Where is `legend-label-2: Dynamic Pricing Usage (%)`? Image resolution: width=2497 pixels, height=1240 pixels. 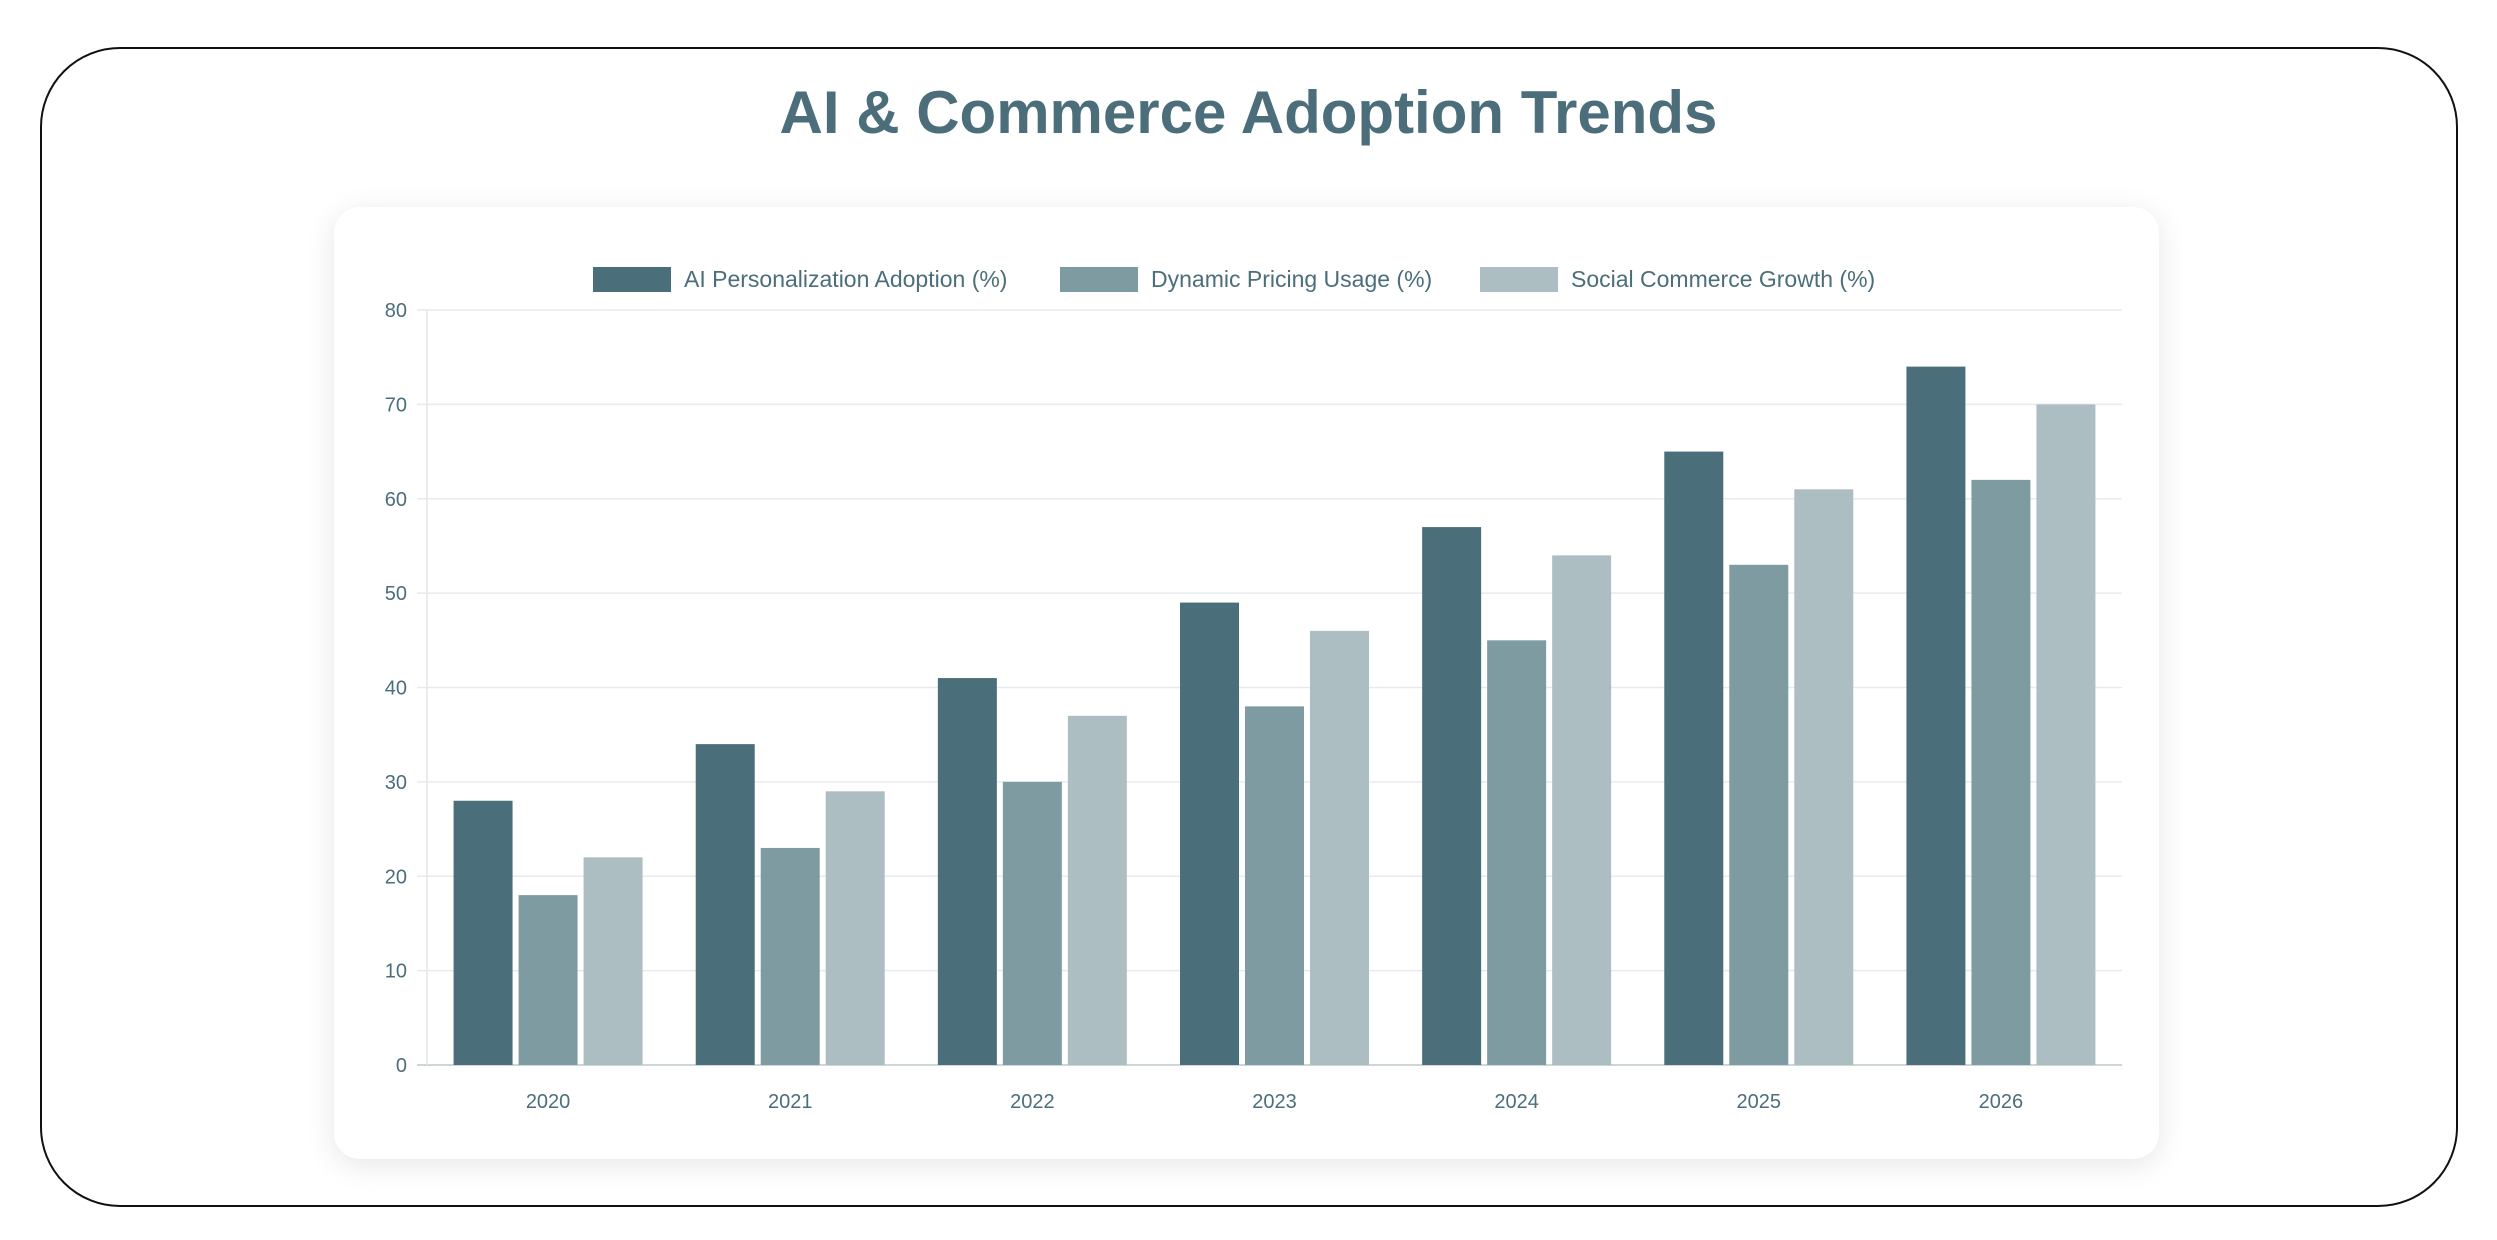
legend-label-2: Dynamic Pricing Usage (%) is located at coordinates (1291, 279).